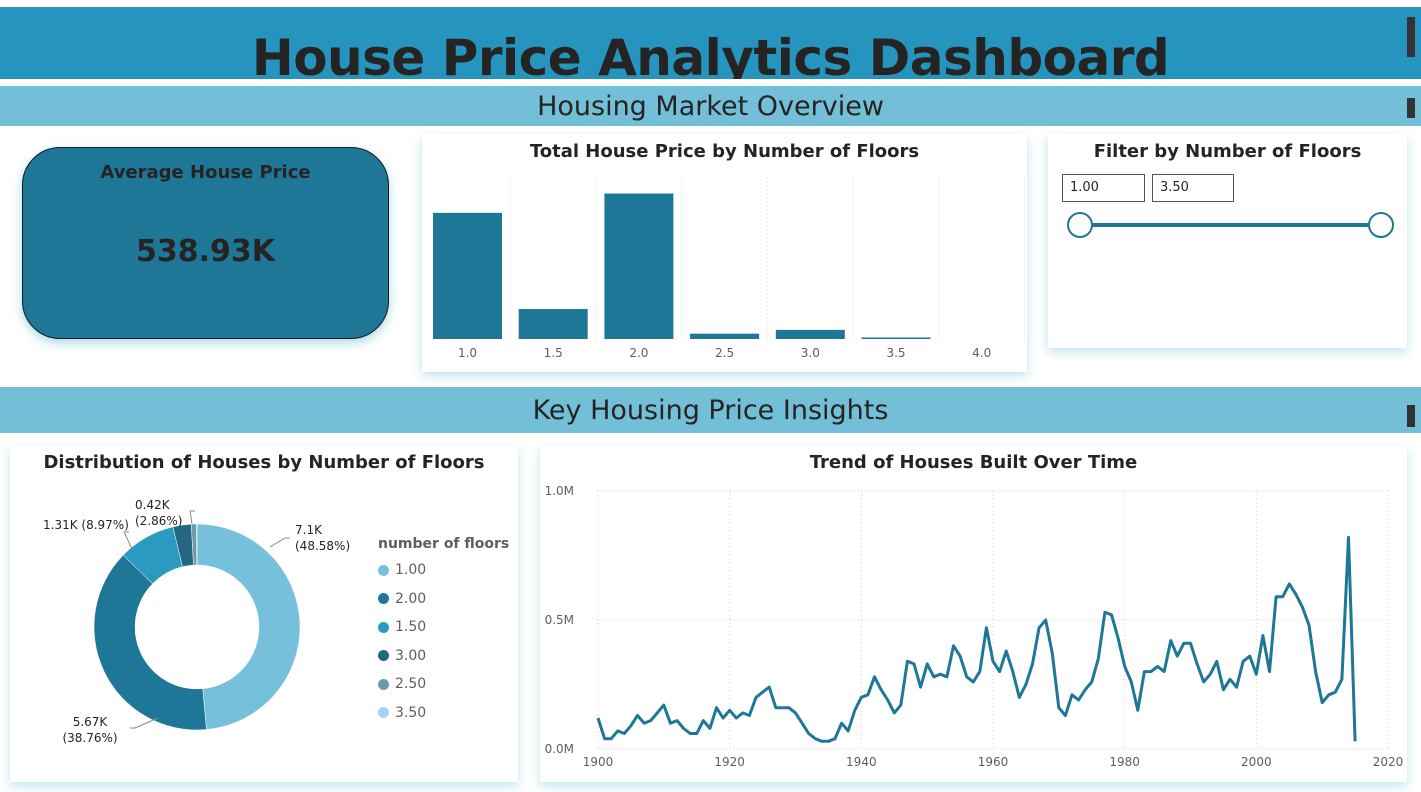 The height and width of the screenshot is (792, 1421). Describe the element at coordinates (205, 251) in the screenshot. I see `kpi-value: 538.93K` at that location.